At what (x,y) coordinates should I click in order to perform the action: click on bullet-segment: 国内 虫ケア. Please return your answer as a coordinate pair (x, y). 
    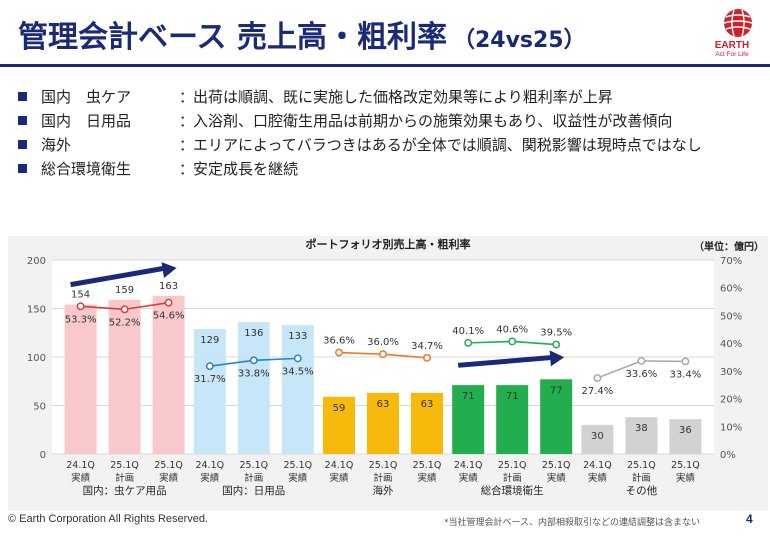
    Looking at the image, I should click on (86, 96).